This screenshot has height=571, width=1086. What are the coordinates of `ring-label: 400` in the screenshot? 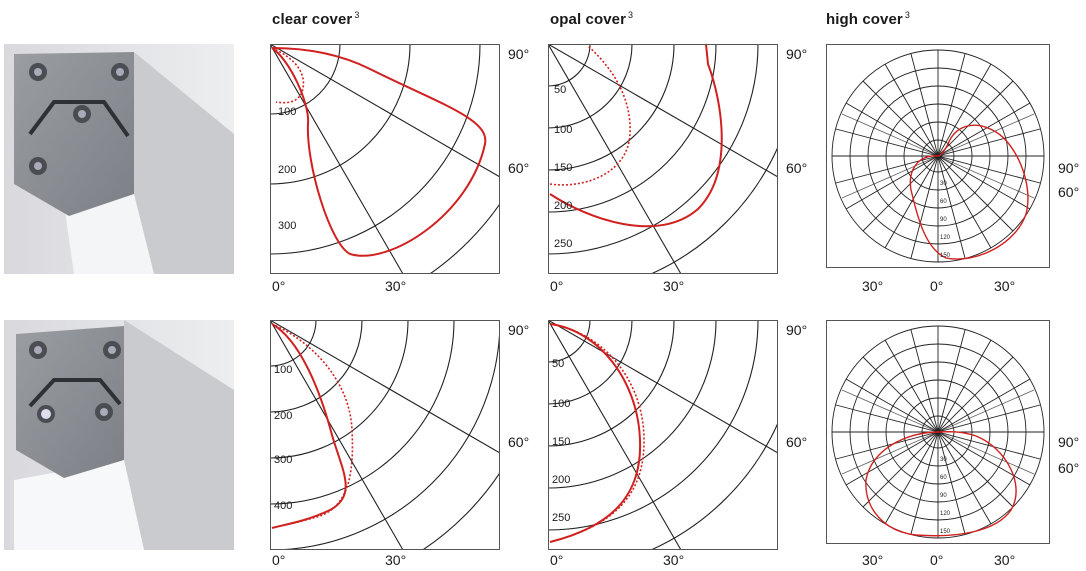 It's located at (283, 506).